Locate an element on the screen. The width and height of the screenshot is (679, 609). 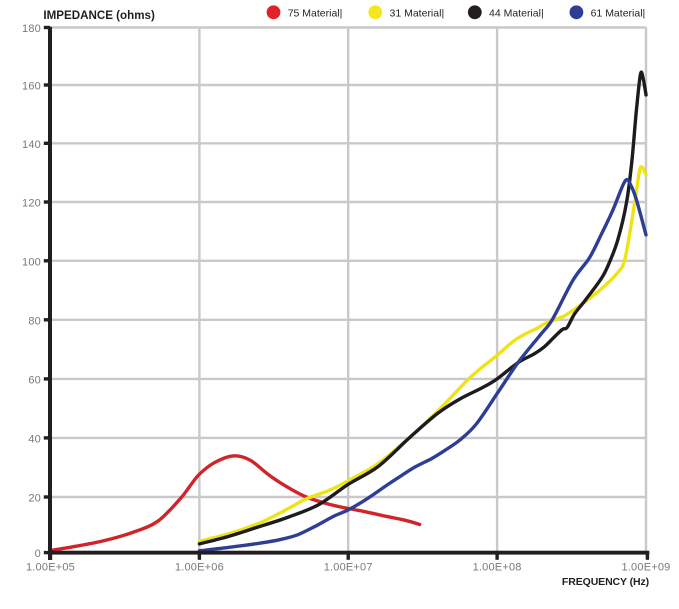
svg-text: 20 is located at coordinates (34, 499).